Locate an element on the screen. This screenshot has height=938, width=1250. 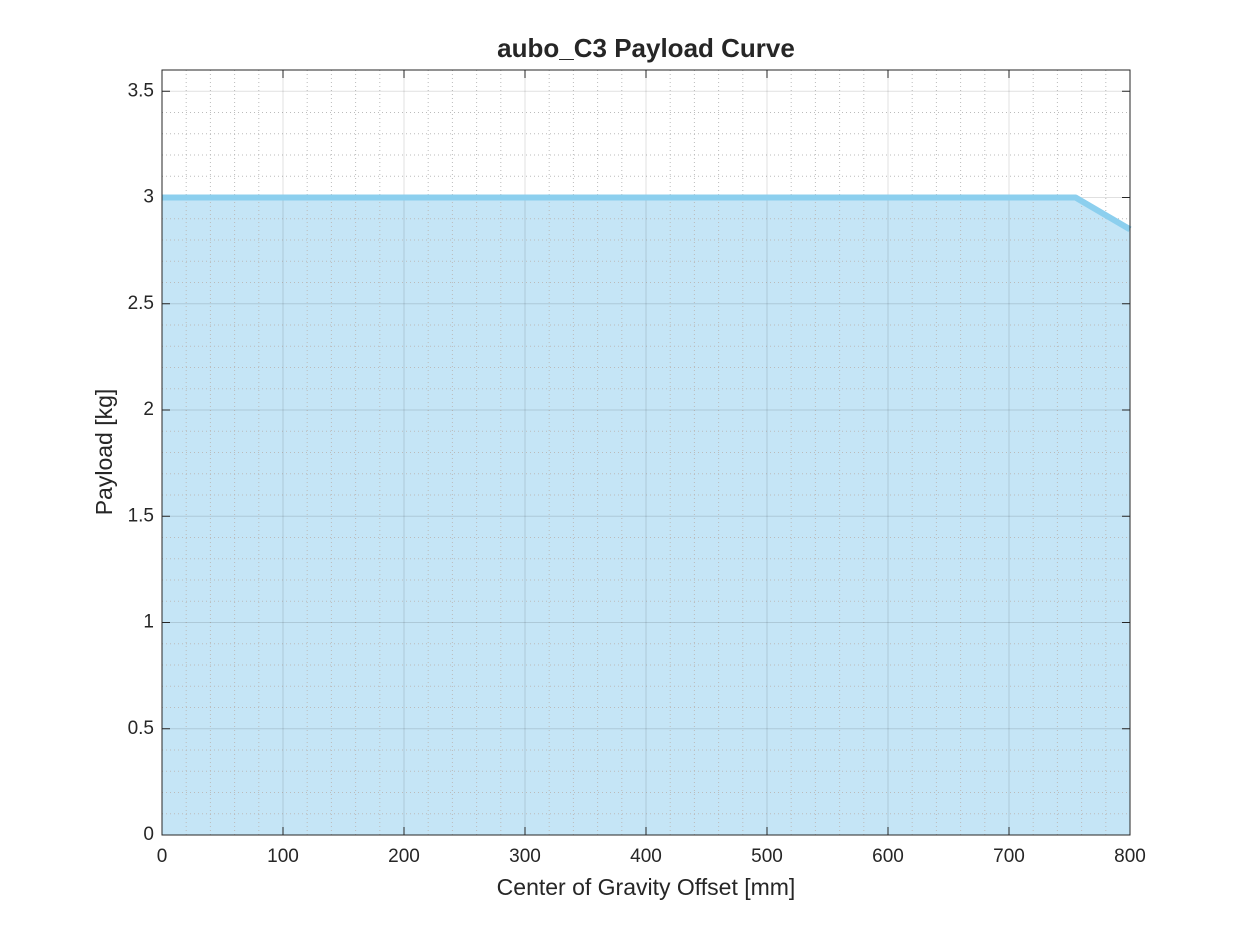
x-tick-label: 800 is located at coordinates (1130, 856).